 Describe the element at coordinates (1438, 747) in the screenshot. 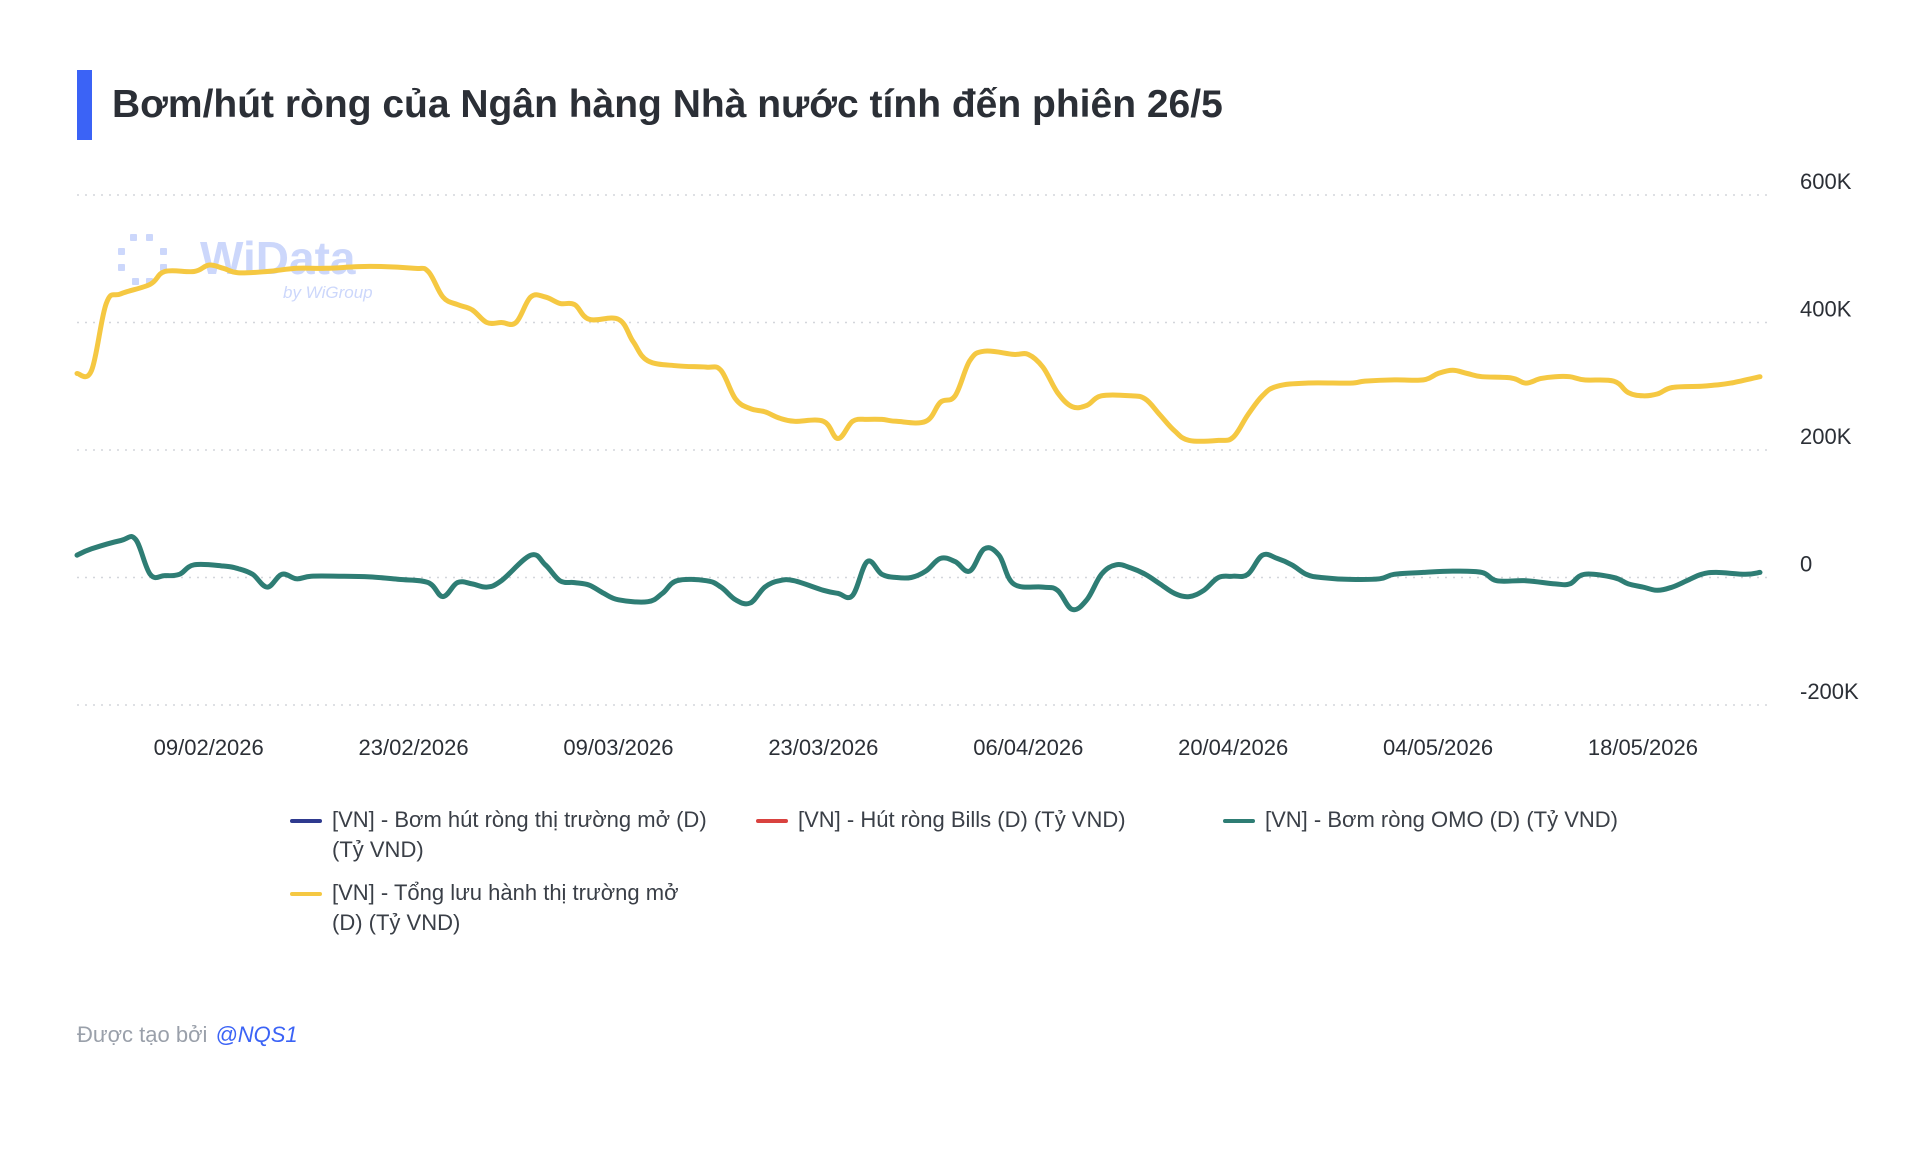

I see `x-tick-label: 04/05/2026` at that location.